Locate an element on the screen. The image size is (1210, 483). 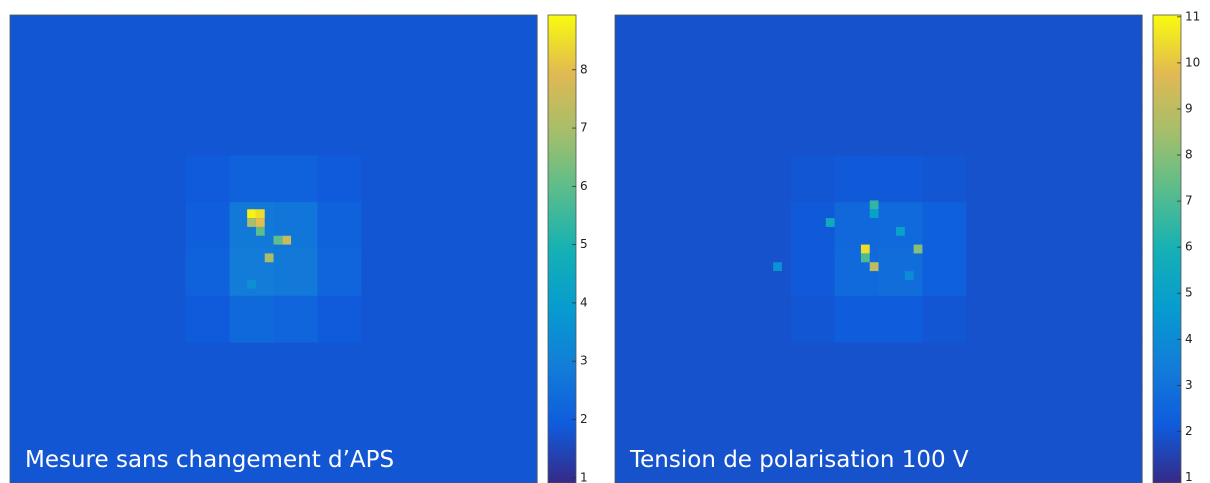
colorbar-tick-label: 3 is located at coordinates (1189, 385).